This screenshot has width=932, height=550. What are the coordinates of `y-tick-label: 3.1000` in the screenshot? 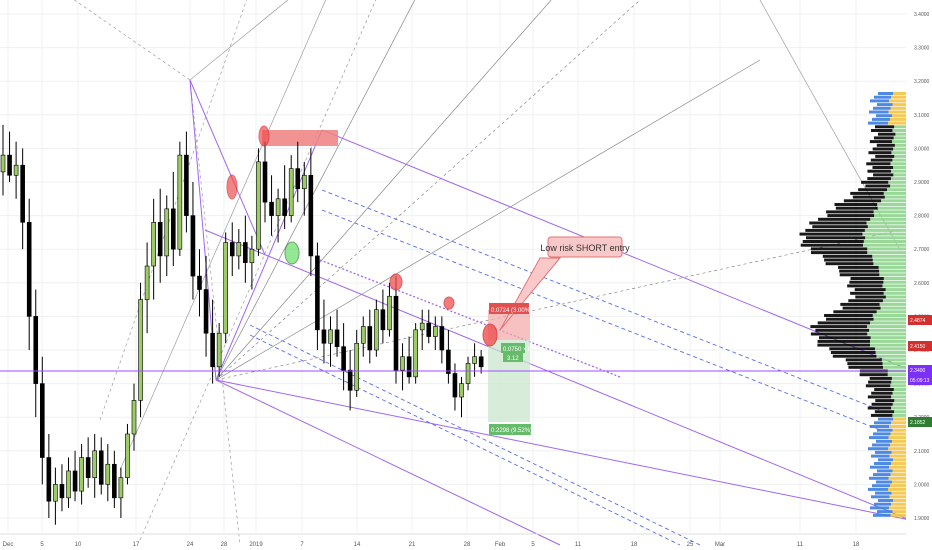 It's located at (922, 116).